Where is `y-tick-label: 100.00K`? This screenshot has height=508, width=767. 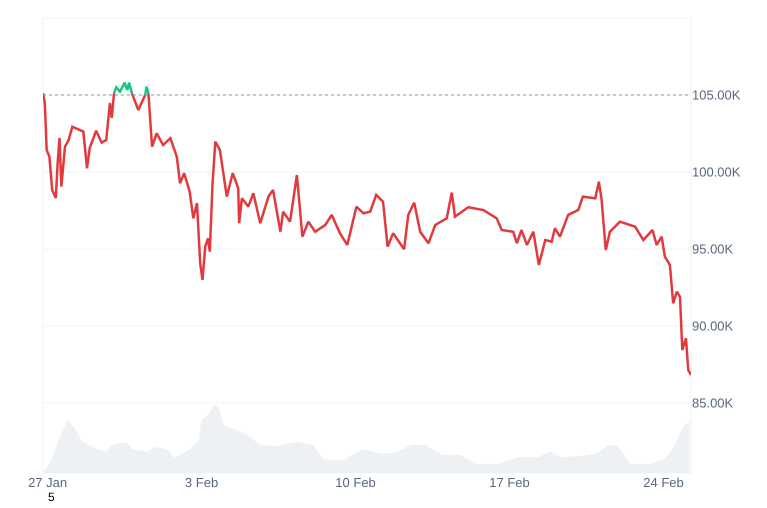 y-tick-label: 100.00K is located at coordinates (716, 172).